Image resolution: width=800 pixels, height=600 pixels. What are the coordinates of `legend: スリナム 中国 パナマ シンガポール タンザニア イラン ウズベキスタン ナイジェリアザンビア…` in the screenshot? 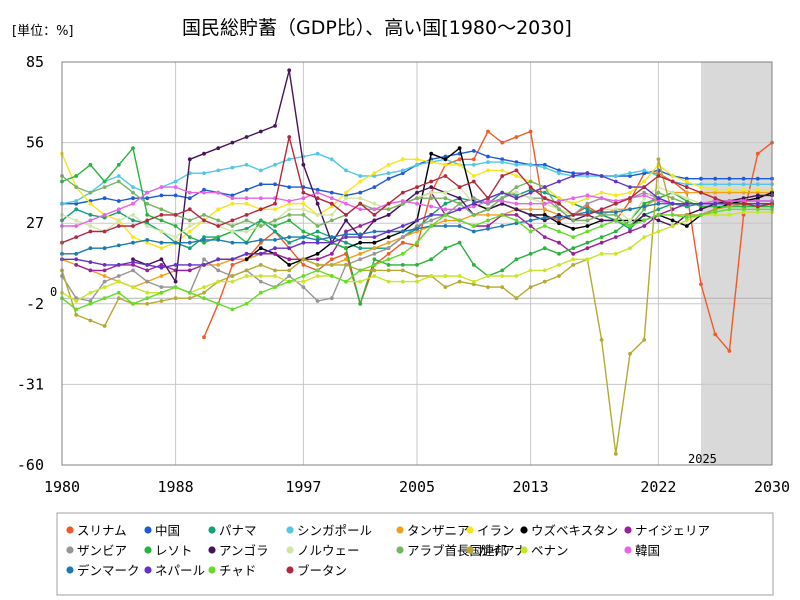 It's located at (415, 554).